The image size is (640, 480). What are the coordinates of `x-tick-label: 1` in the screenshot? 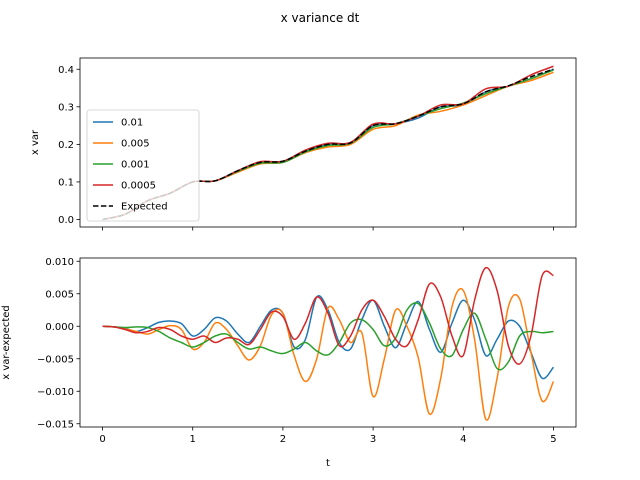 It's located at (193, 439).